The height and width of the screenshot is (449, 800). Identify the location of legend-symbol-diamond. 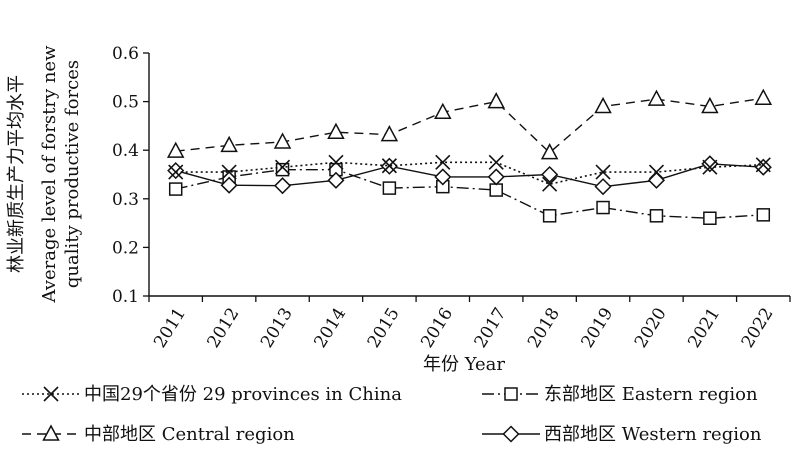
(511, 434).